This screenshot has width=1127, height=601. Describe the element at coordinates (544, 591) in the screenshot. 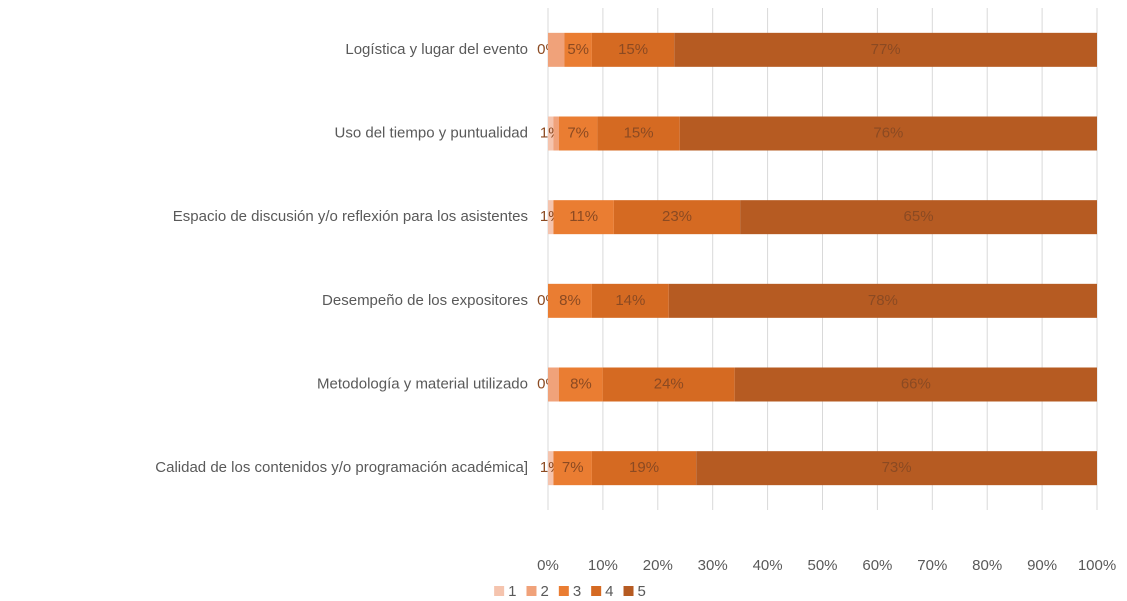

I see `legend-label: 2` at that location.